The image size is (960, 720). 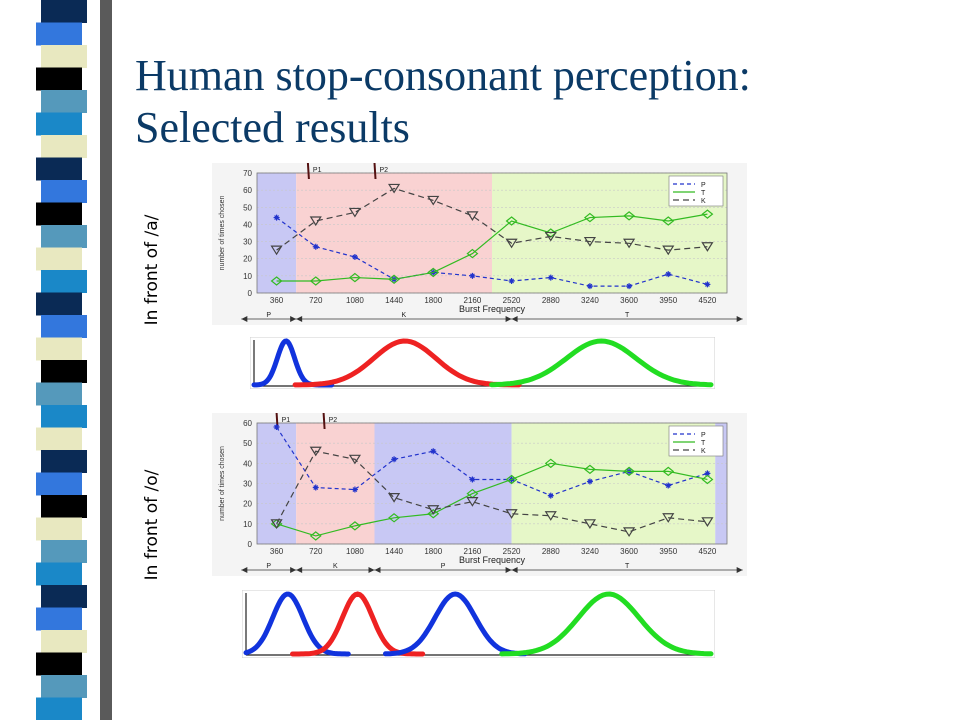 What do you see at coordinates (708, 551) in the screenshot?
I see `o-xtick-label: 4520` at bounding box center [708, 551].